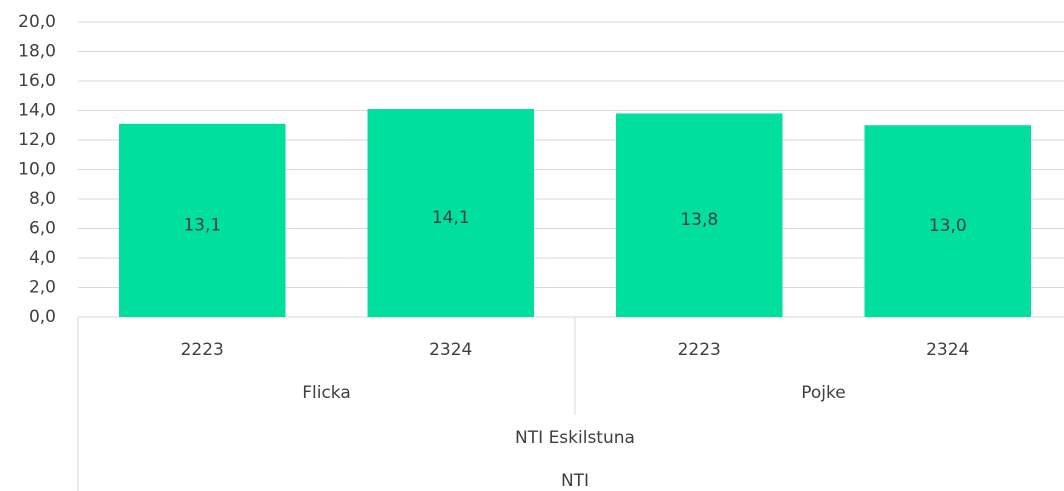 The height and width of the screenshot is (491, 1064). I want to click on y-tick-label: 14,0, so click(37, 111).